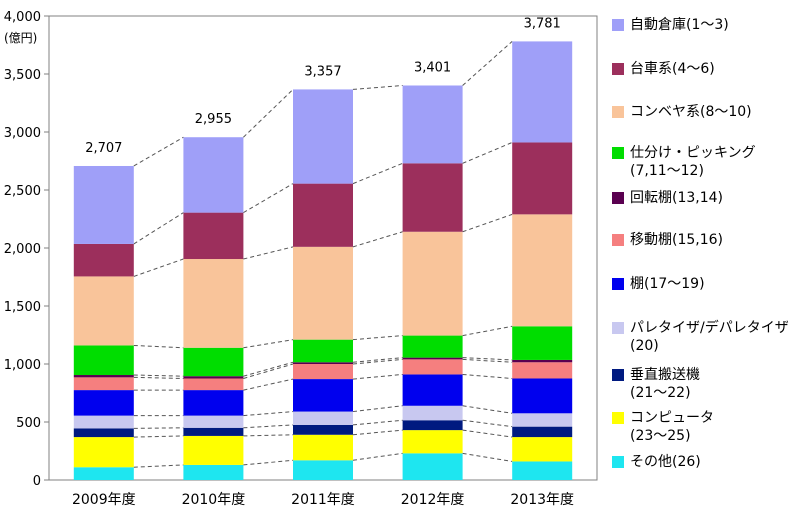  I want to click on legend-item: 棚(17～19), so click(658, 284).